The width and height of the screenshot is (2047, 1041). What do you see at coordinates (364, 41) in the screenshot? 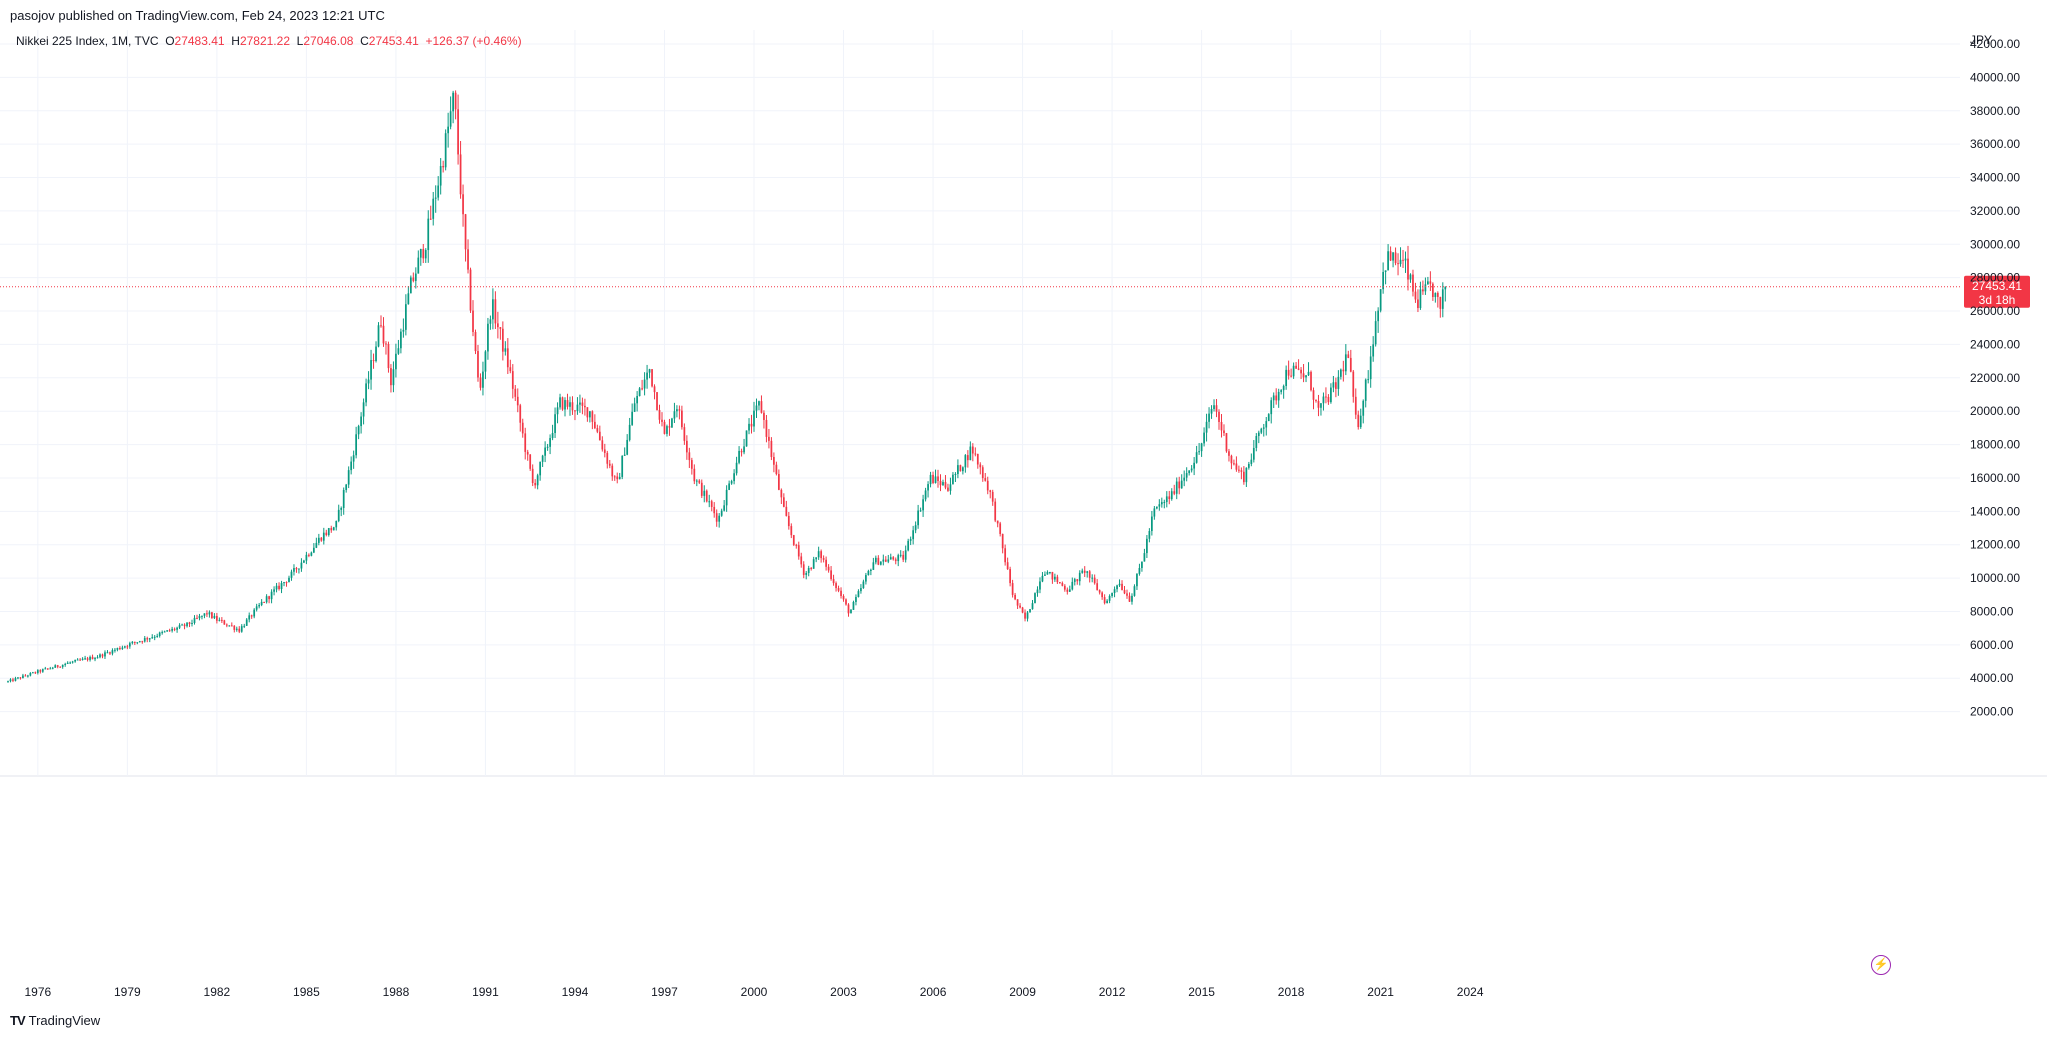
I see `close-label: C` at bounding box center [364, 41].